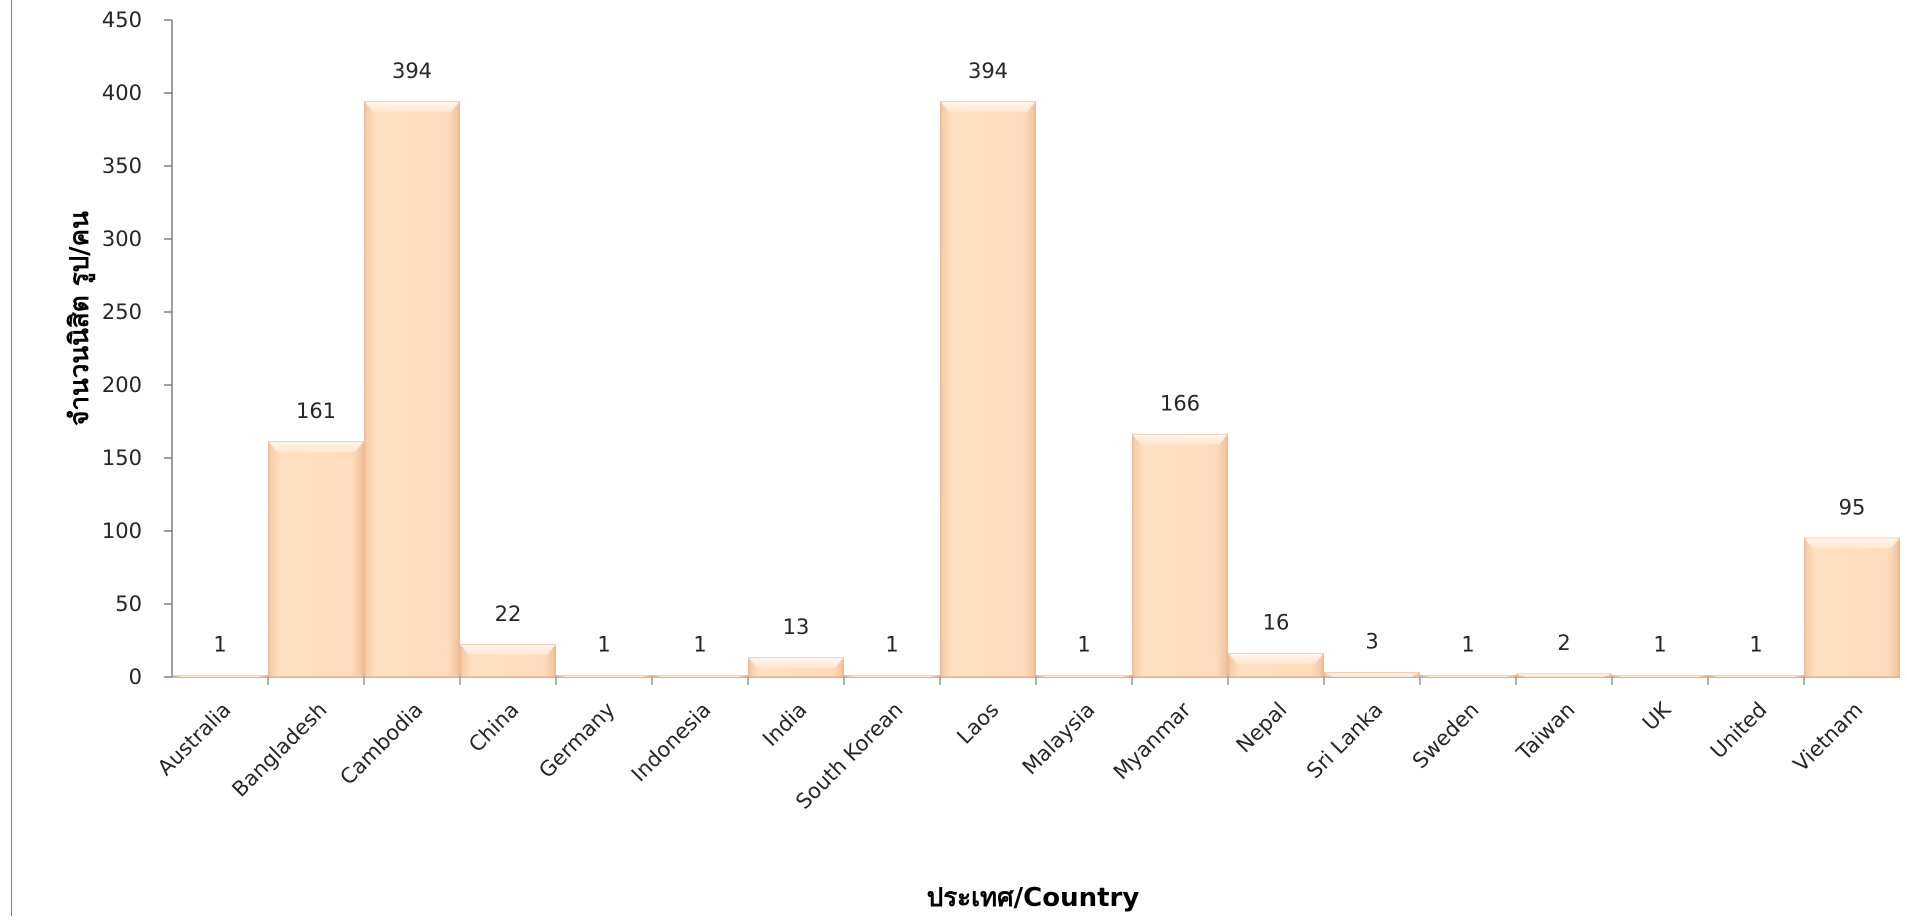 The height and width of the screenshot is (920, 1907). I want to click on category-label: Taiwan, so click(1545, 732).